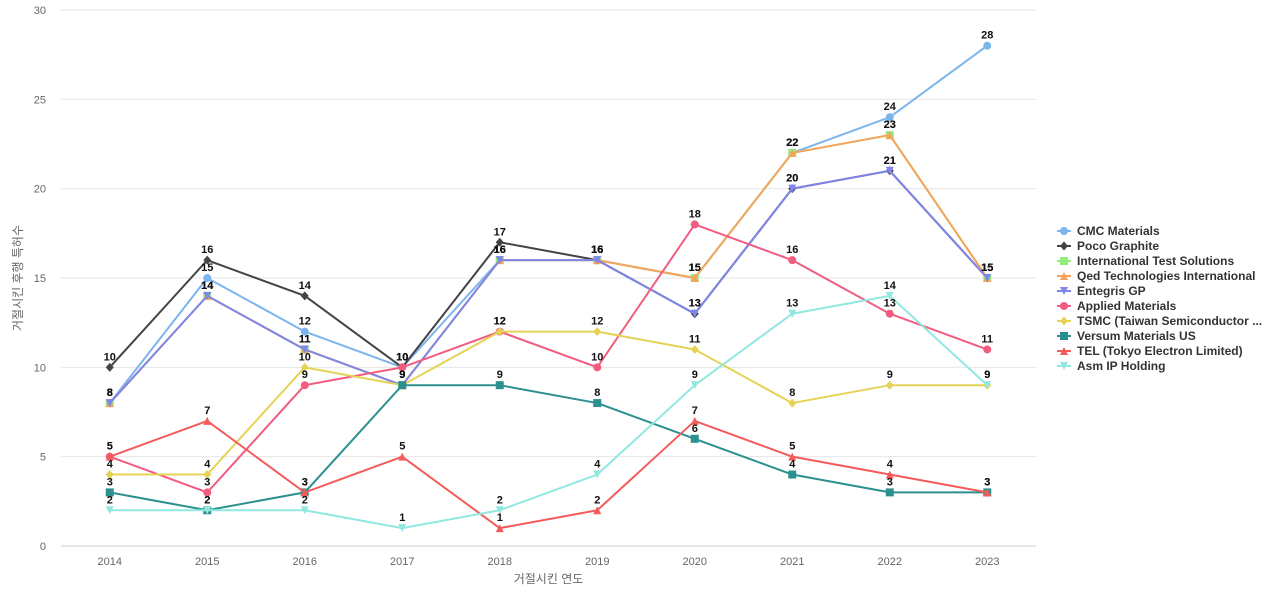 The height and width of the screenshot is (600, 1280). Describe the element at coordinates (1126, 336) in the screenshot. I see `legend-item-versum-materials-us: Versum Materials US` at that location.